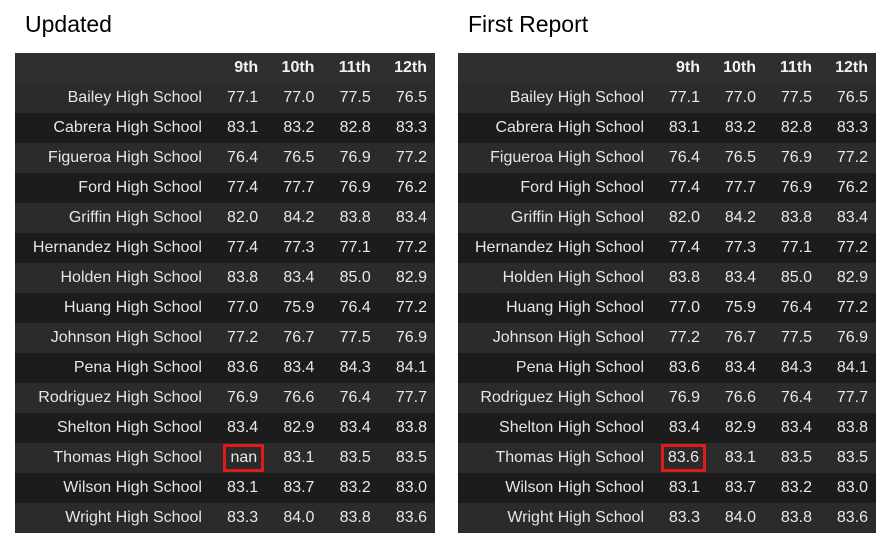 This screenshot has width=892, height=546. I want to click on table-row: Ford High School 77.4 77.7 76.9 76.2, so click(225, 188).